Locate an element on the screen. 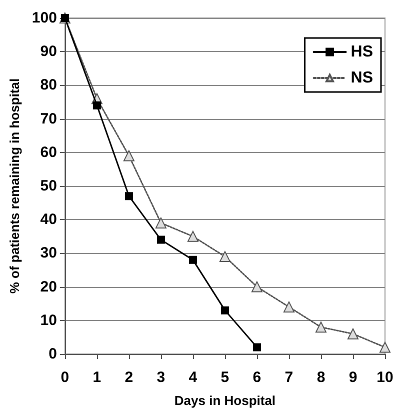 This screenshot has height=416, width=401. y-tick-label: 50 is located at coordinates (48, 186).